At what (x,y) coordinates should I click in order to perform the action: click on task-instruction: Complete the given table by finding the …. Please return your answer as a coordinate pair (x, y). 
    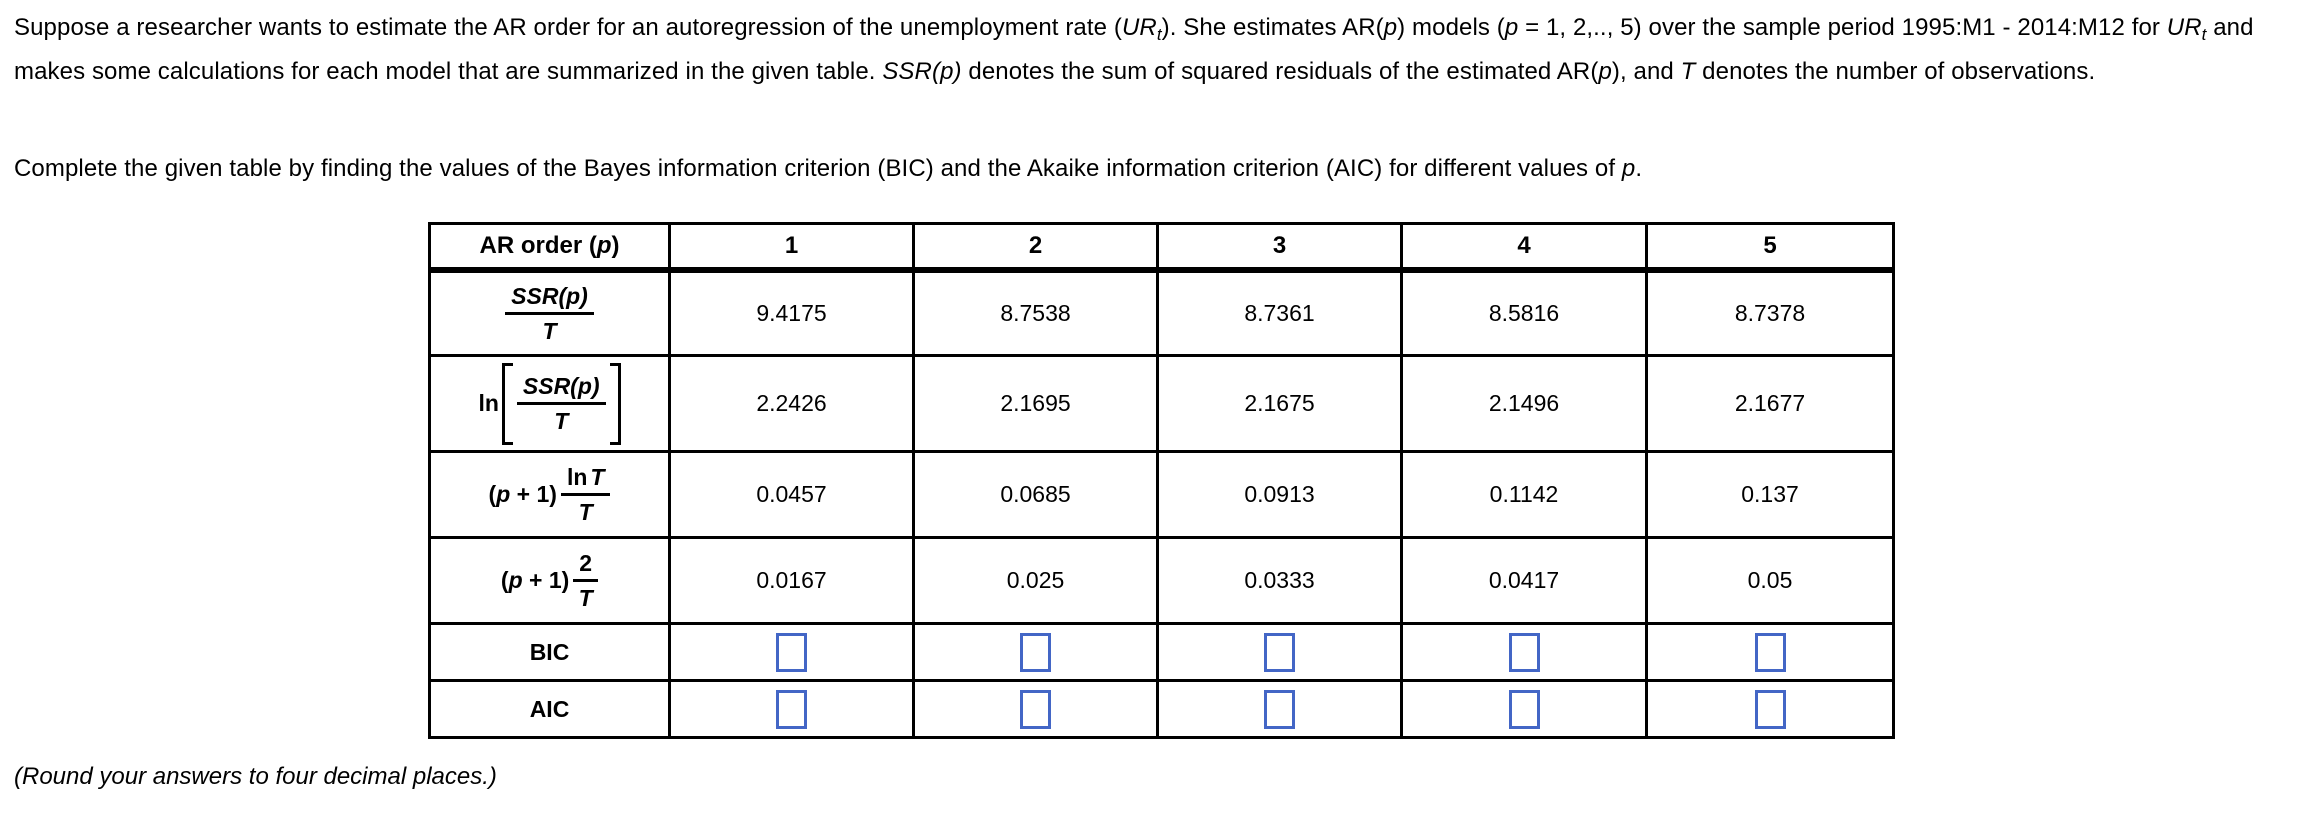
    Looking at the image, I should click on (828, 168).